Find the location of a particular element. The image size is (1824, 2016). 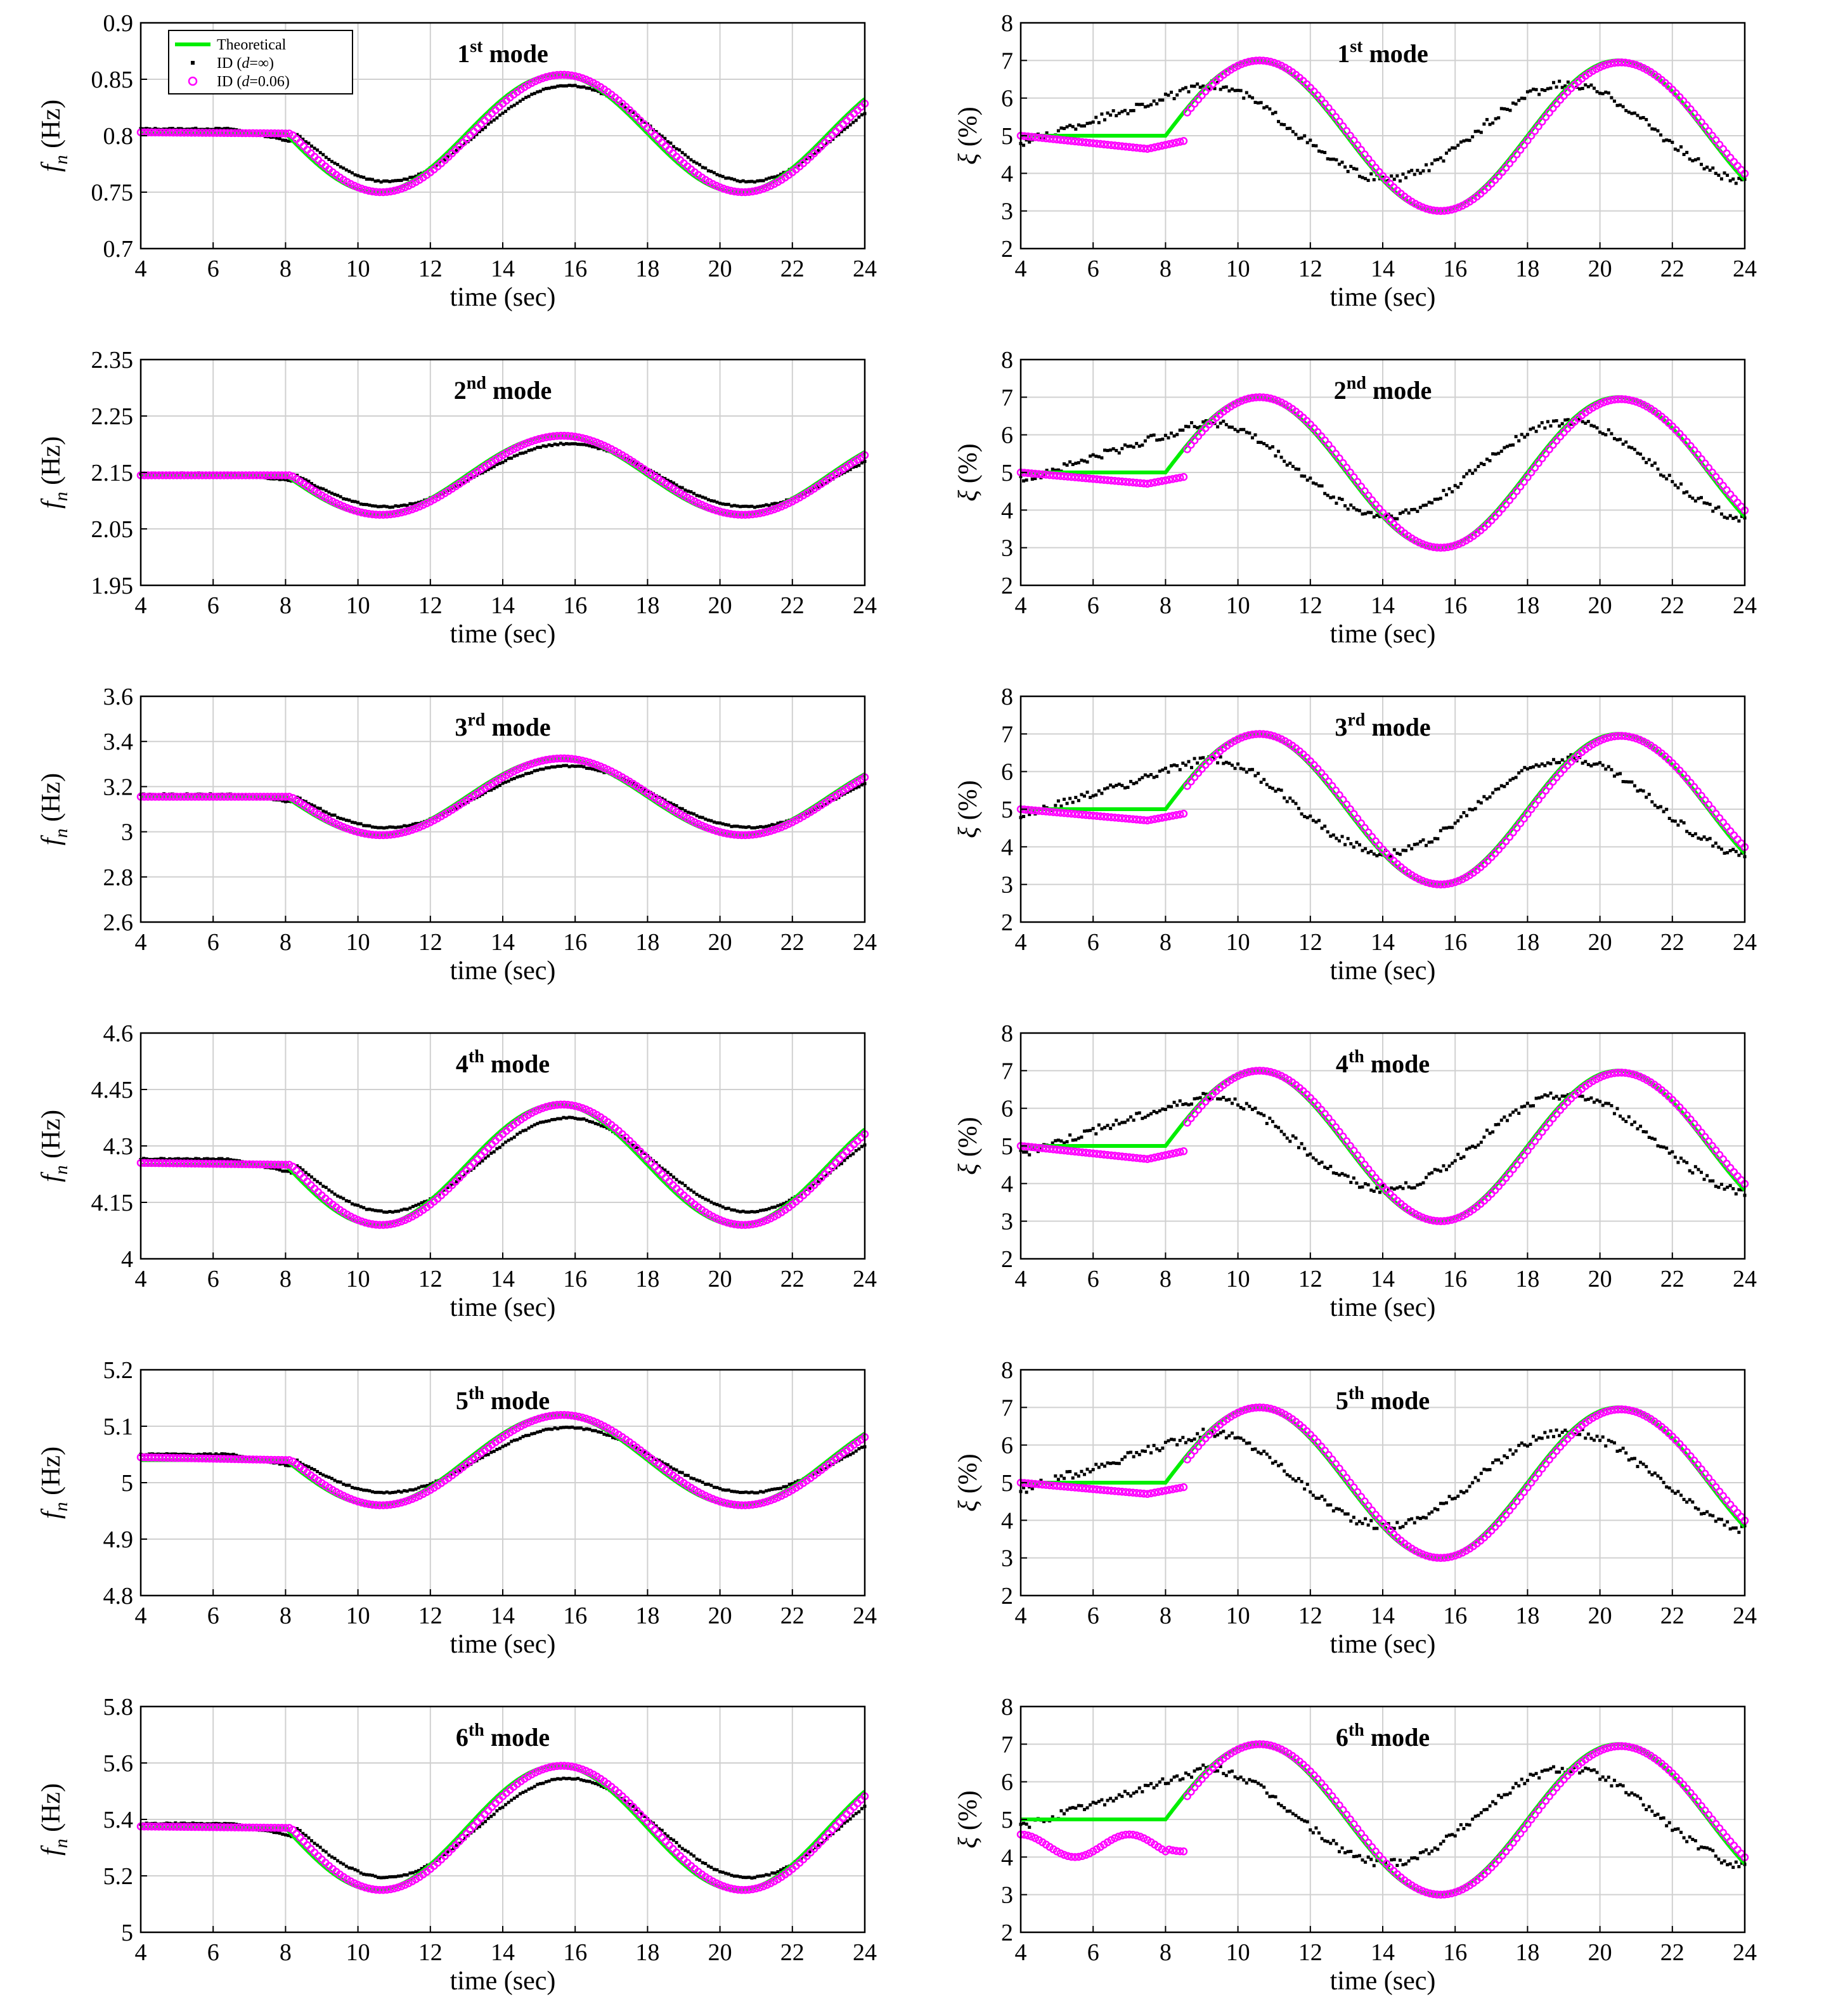

y-tick-label: 2 is located at coordinates (1007, 923).